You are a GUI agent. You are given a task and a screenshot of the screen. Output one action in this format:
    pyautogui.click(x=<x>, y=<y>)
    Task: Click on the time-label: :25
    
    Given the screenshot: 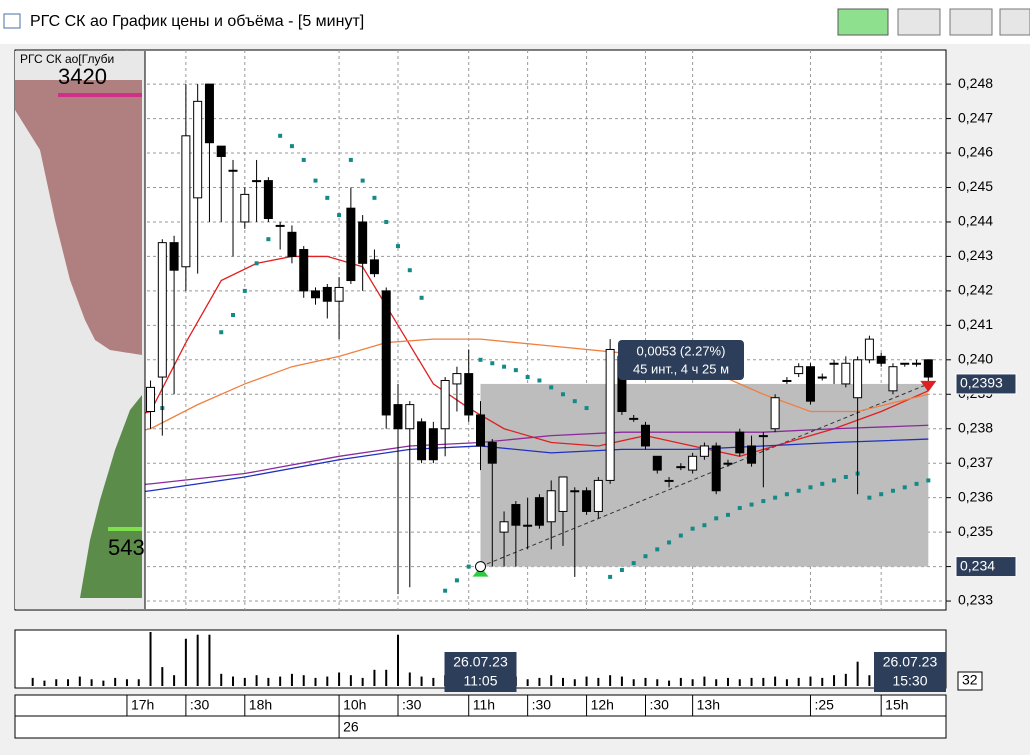 What is the action you would take?
    pyautogui.click(x=824, y=705)
    